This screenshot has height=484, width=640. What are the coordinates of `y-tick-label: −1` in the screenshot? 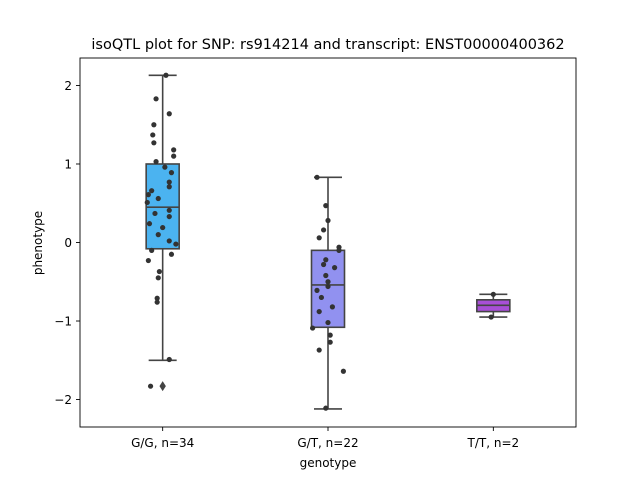 It's located at (63, 322).